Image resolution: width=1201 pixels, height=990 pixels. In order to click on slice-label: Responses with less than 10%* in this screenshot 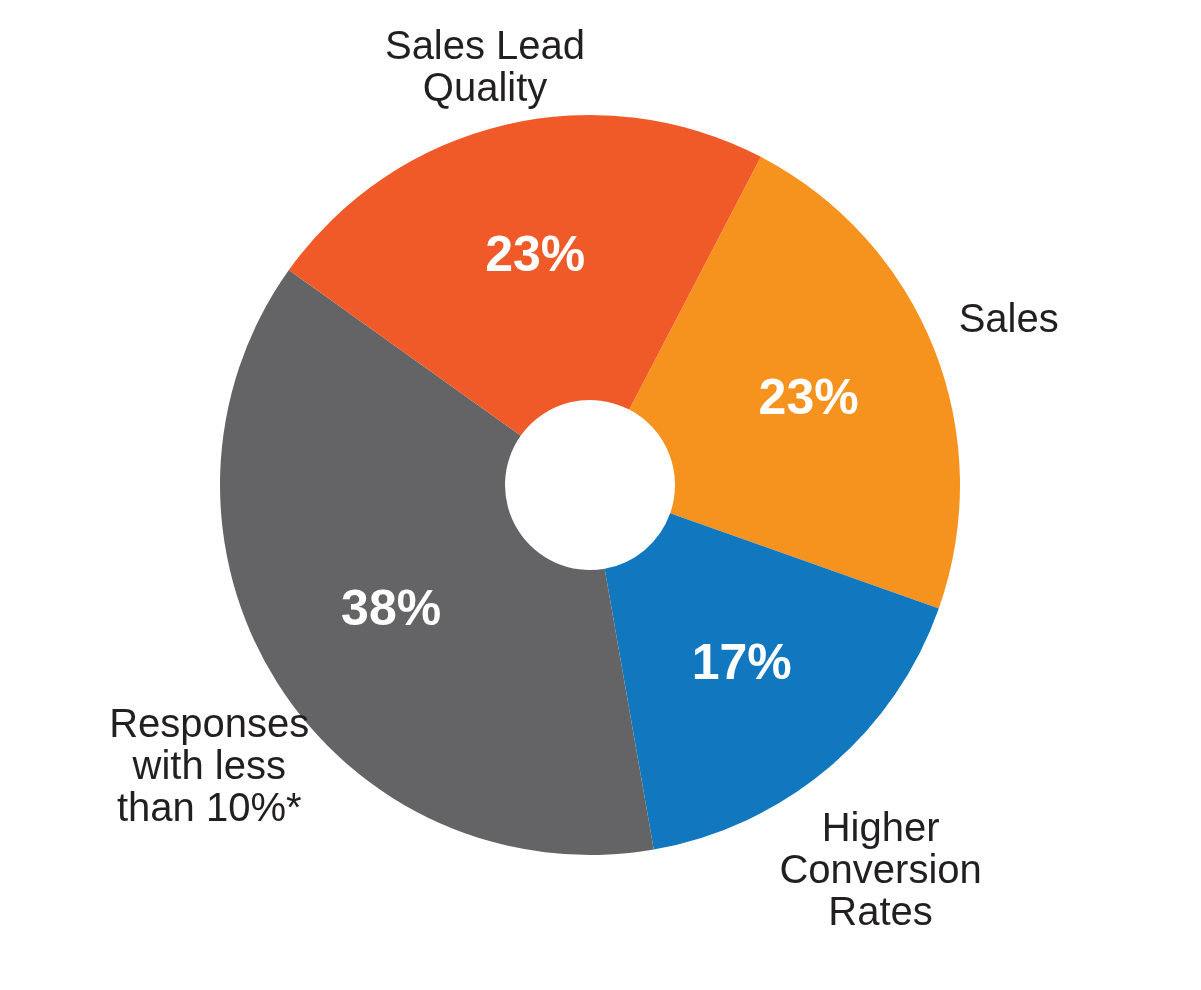, I will do `click(209, 764)`.